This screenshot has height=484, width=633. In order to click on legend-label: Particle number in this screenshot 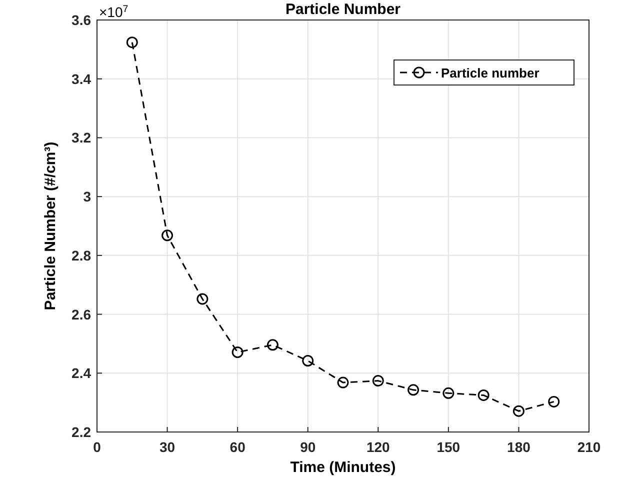, I will do `click(490, 73)`.